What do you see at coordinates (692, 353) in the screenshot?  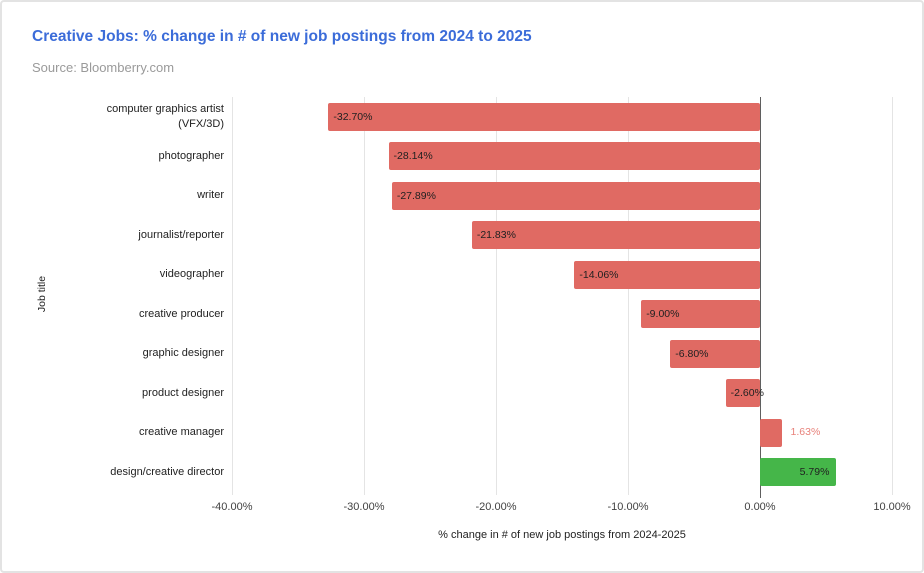 I see `bar-value-label: -6.80%` at bounding box center [692, 353].